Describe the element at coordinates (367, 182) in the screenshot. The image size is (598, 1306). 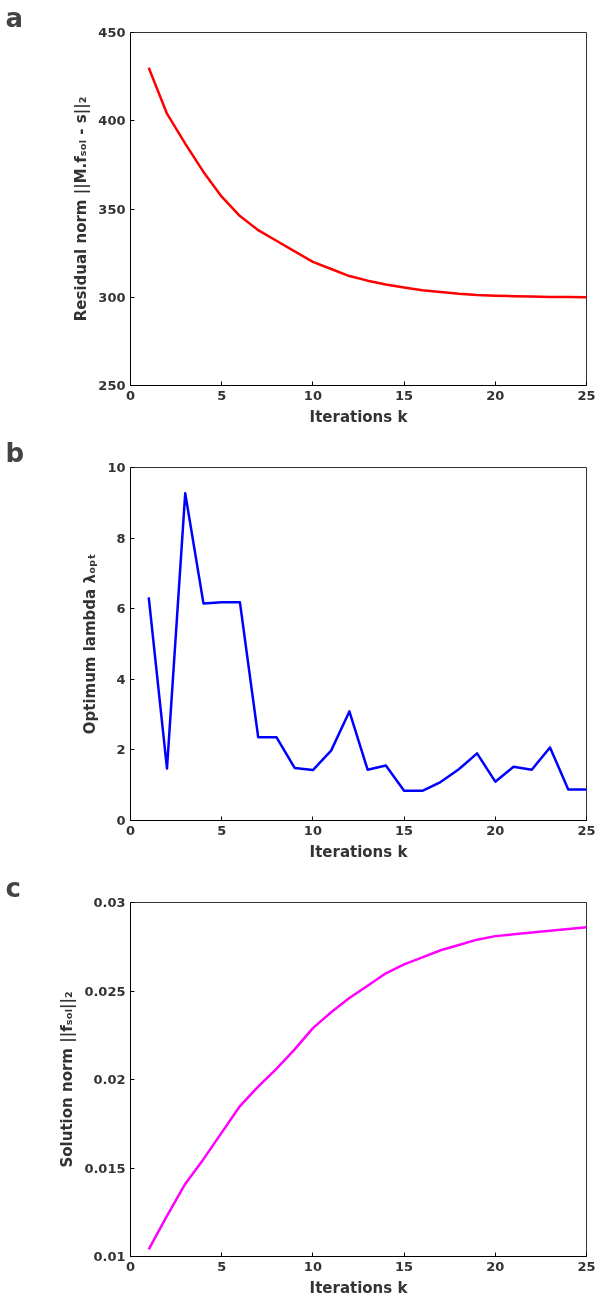
I see `line-series` at that location.